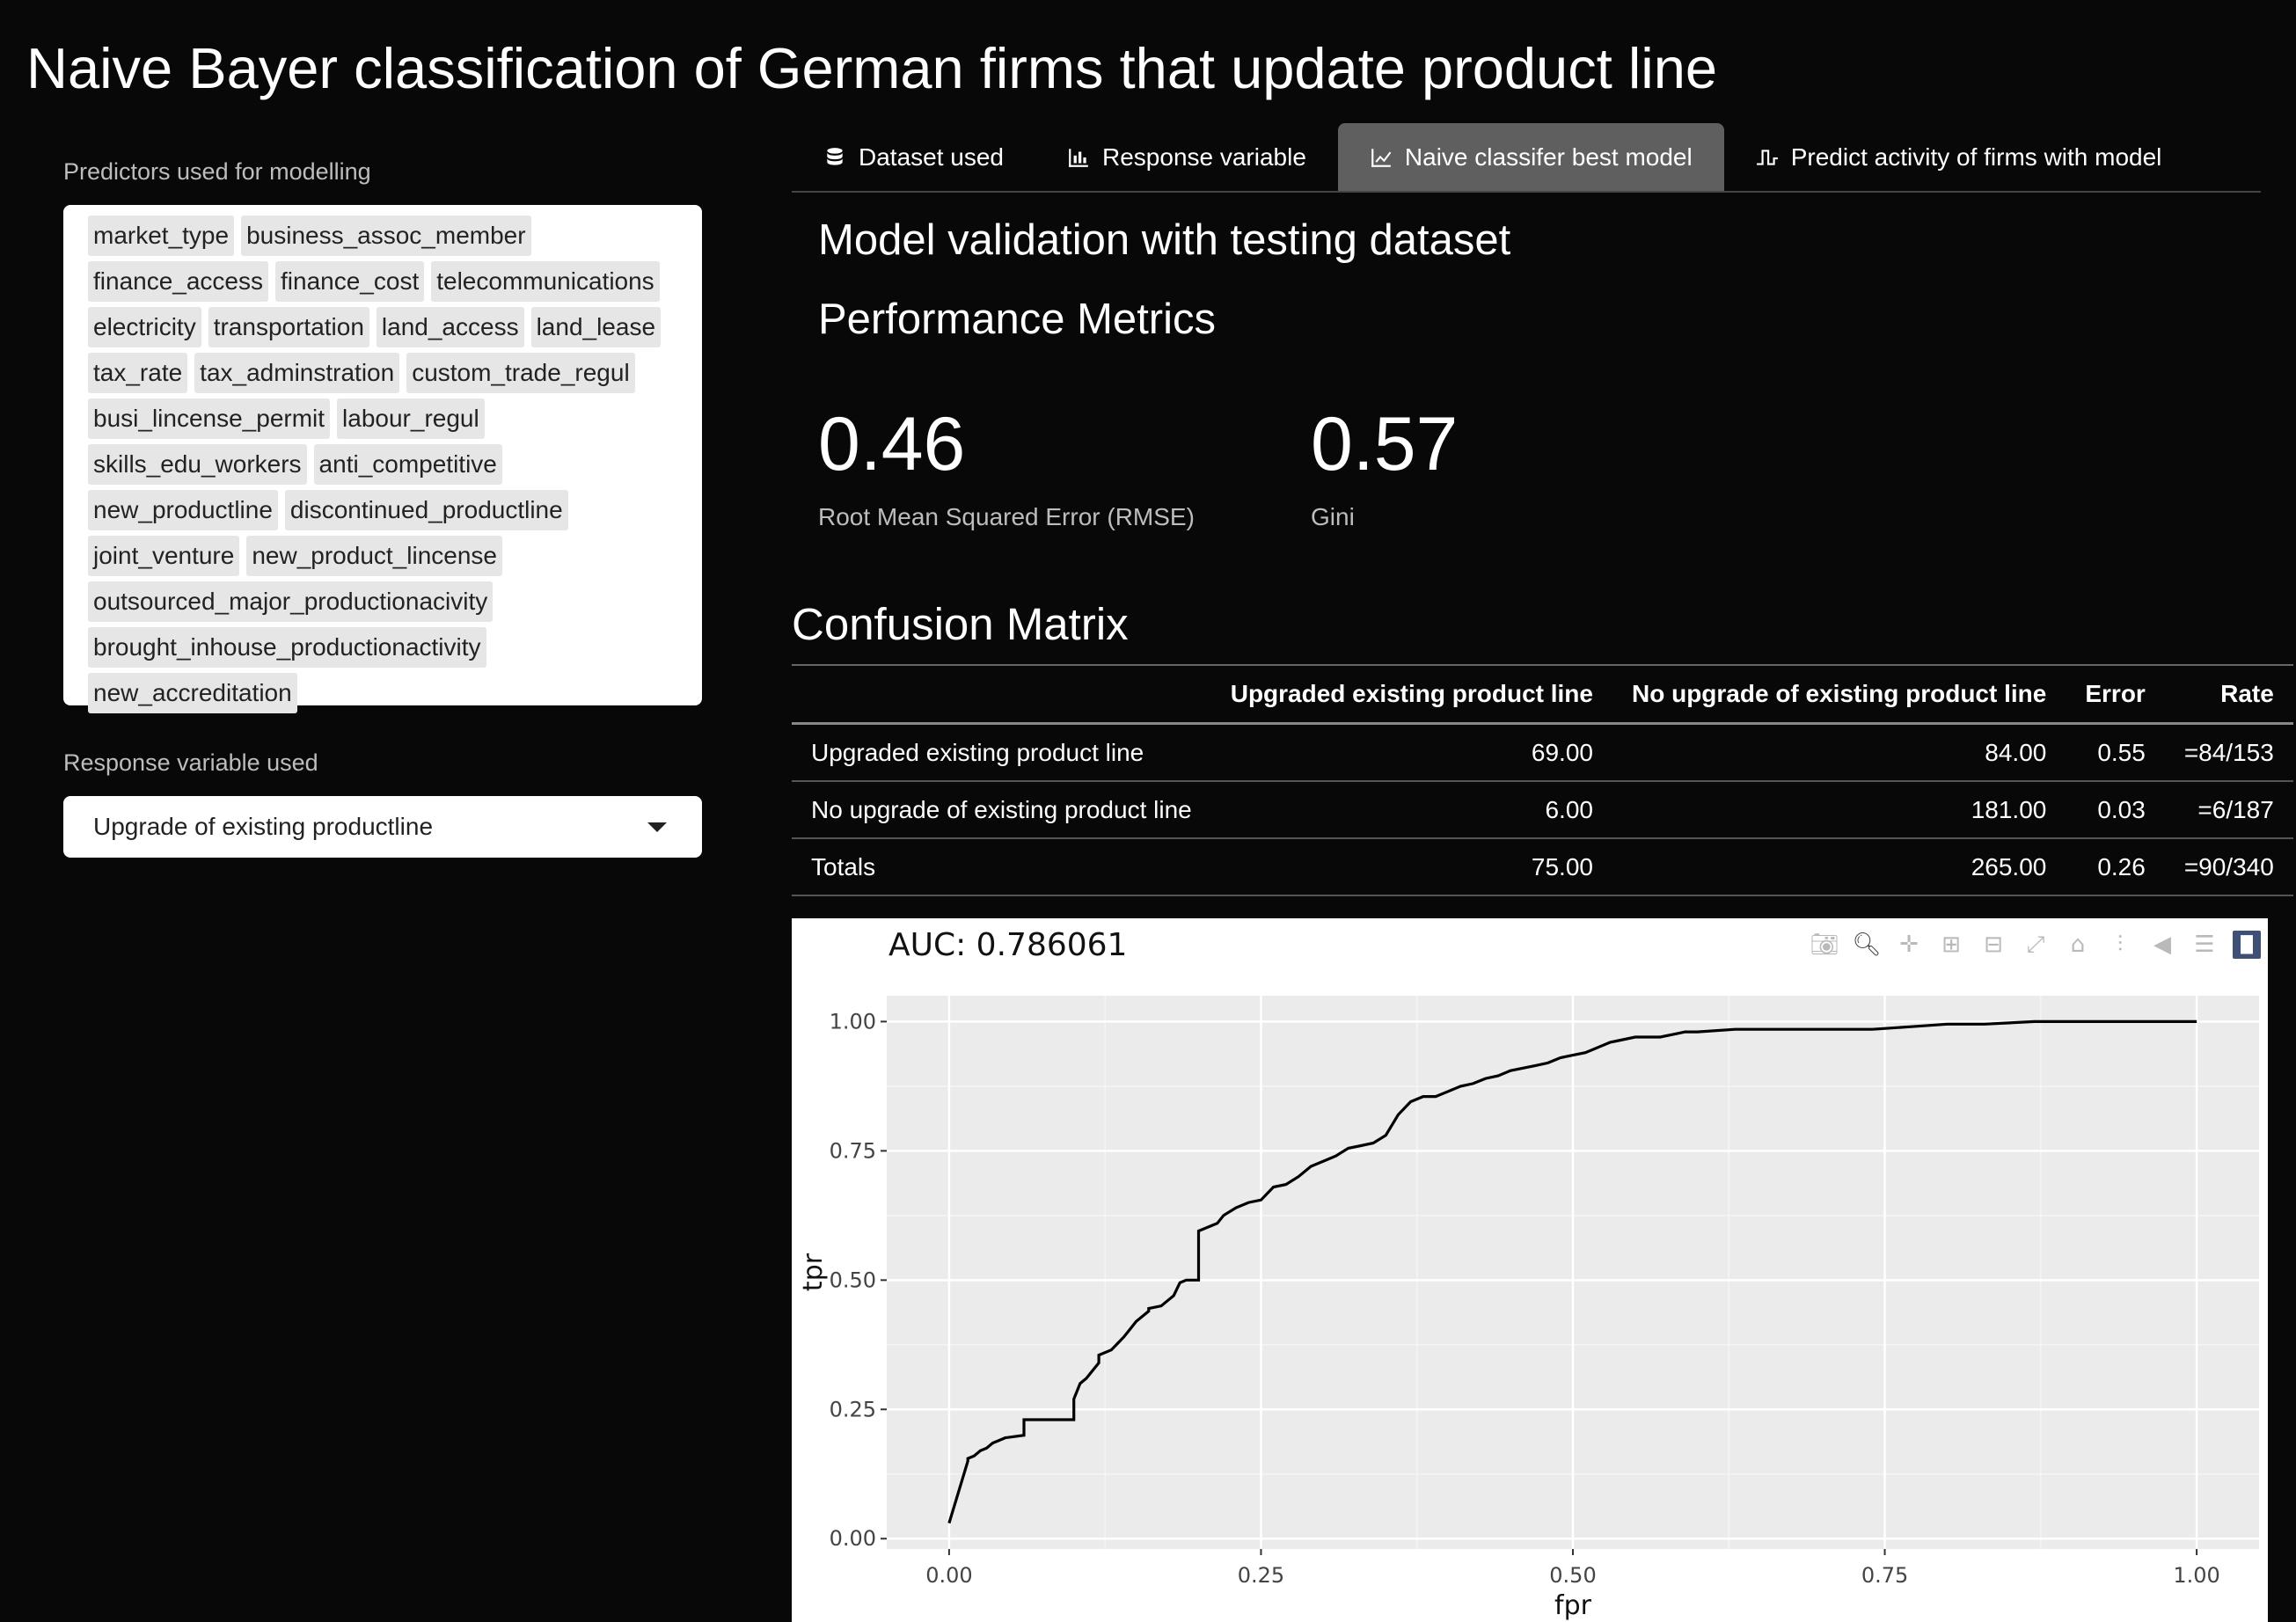 This screenshot has width=2296, height=1622. What do you see at coordinates (190, 762) in the screenshot?
I see `response-label: Response variable used` at bounding box center [190, 762].